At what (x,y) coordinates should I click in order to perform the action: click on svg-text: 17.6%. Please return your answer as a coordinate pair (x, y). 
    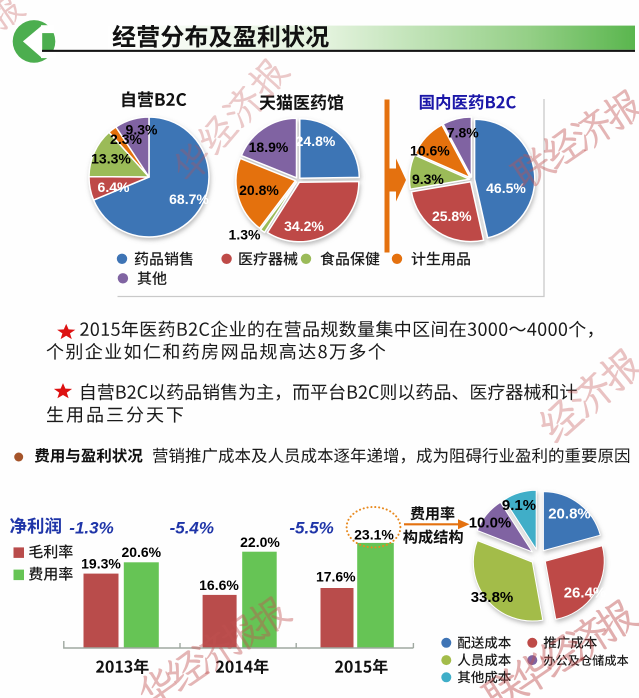
    Looking at the image, I should click on (336, 576).